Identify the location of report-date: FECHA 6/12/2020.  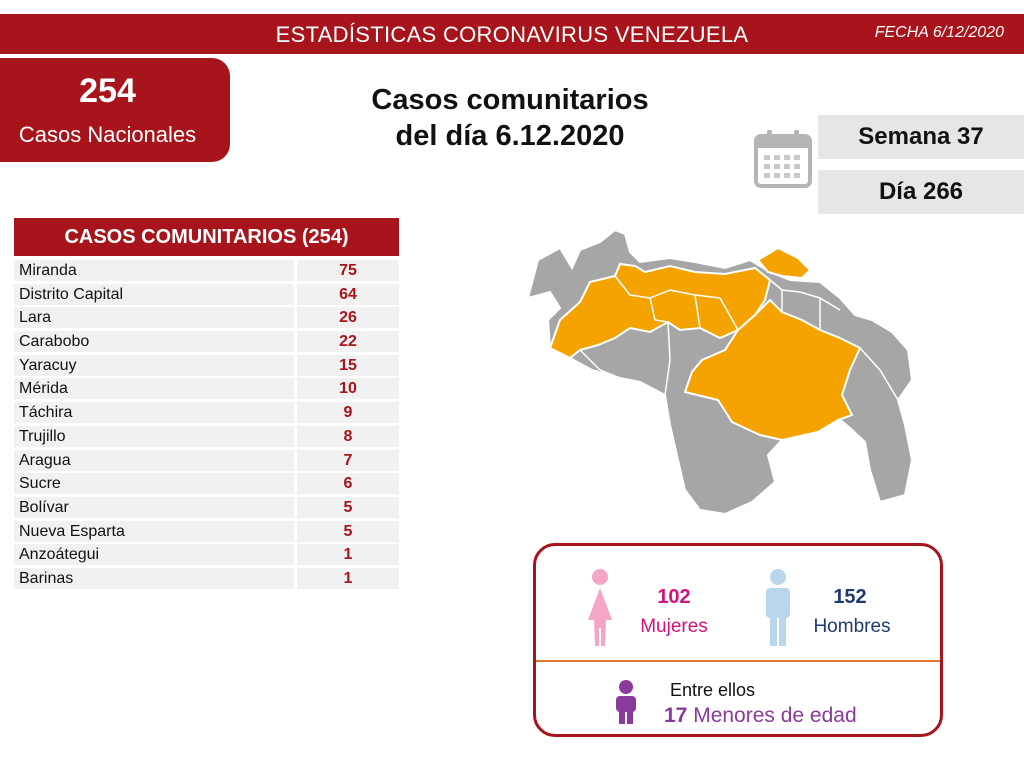
(939, 32).